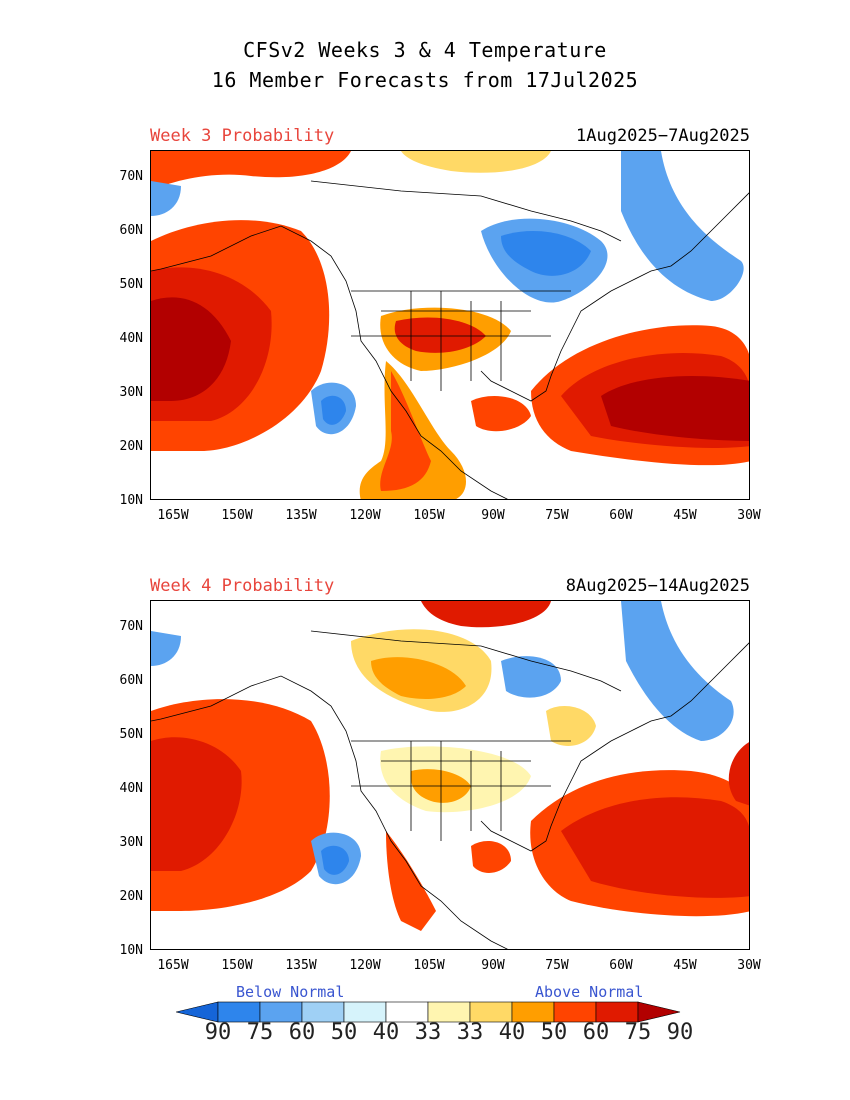  I want to click on legend-above-label: Above Normal, so click(589, 992).